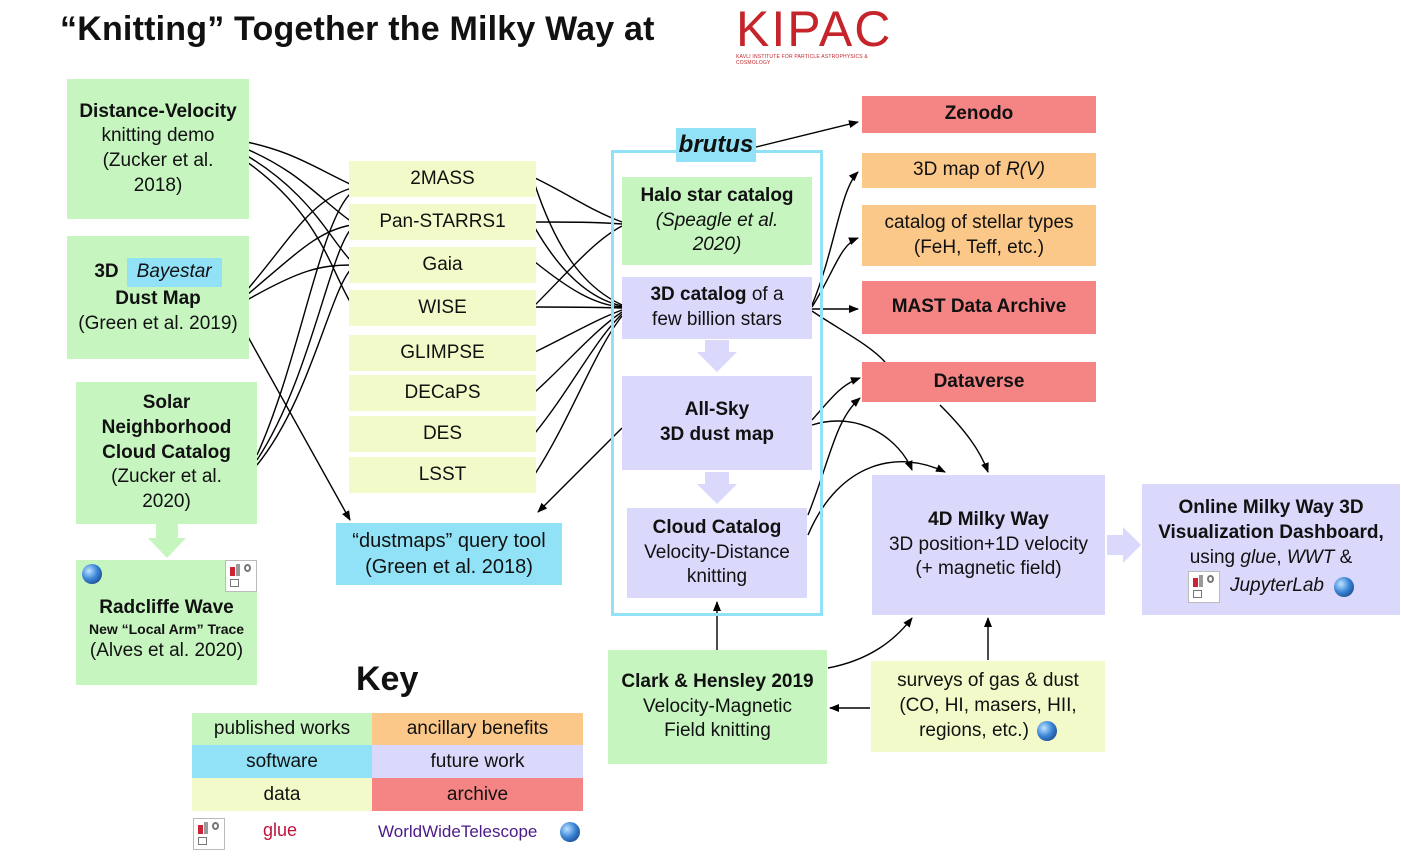 The height and width of the screenshot is (860, 1401). Describe the element at coordinates (578, 223) in the screenshot. I see `wire-pan-halo` at that location.